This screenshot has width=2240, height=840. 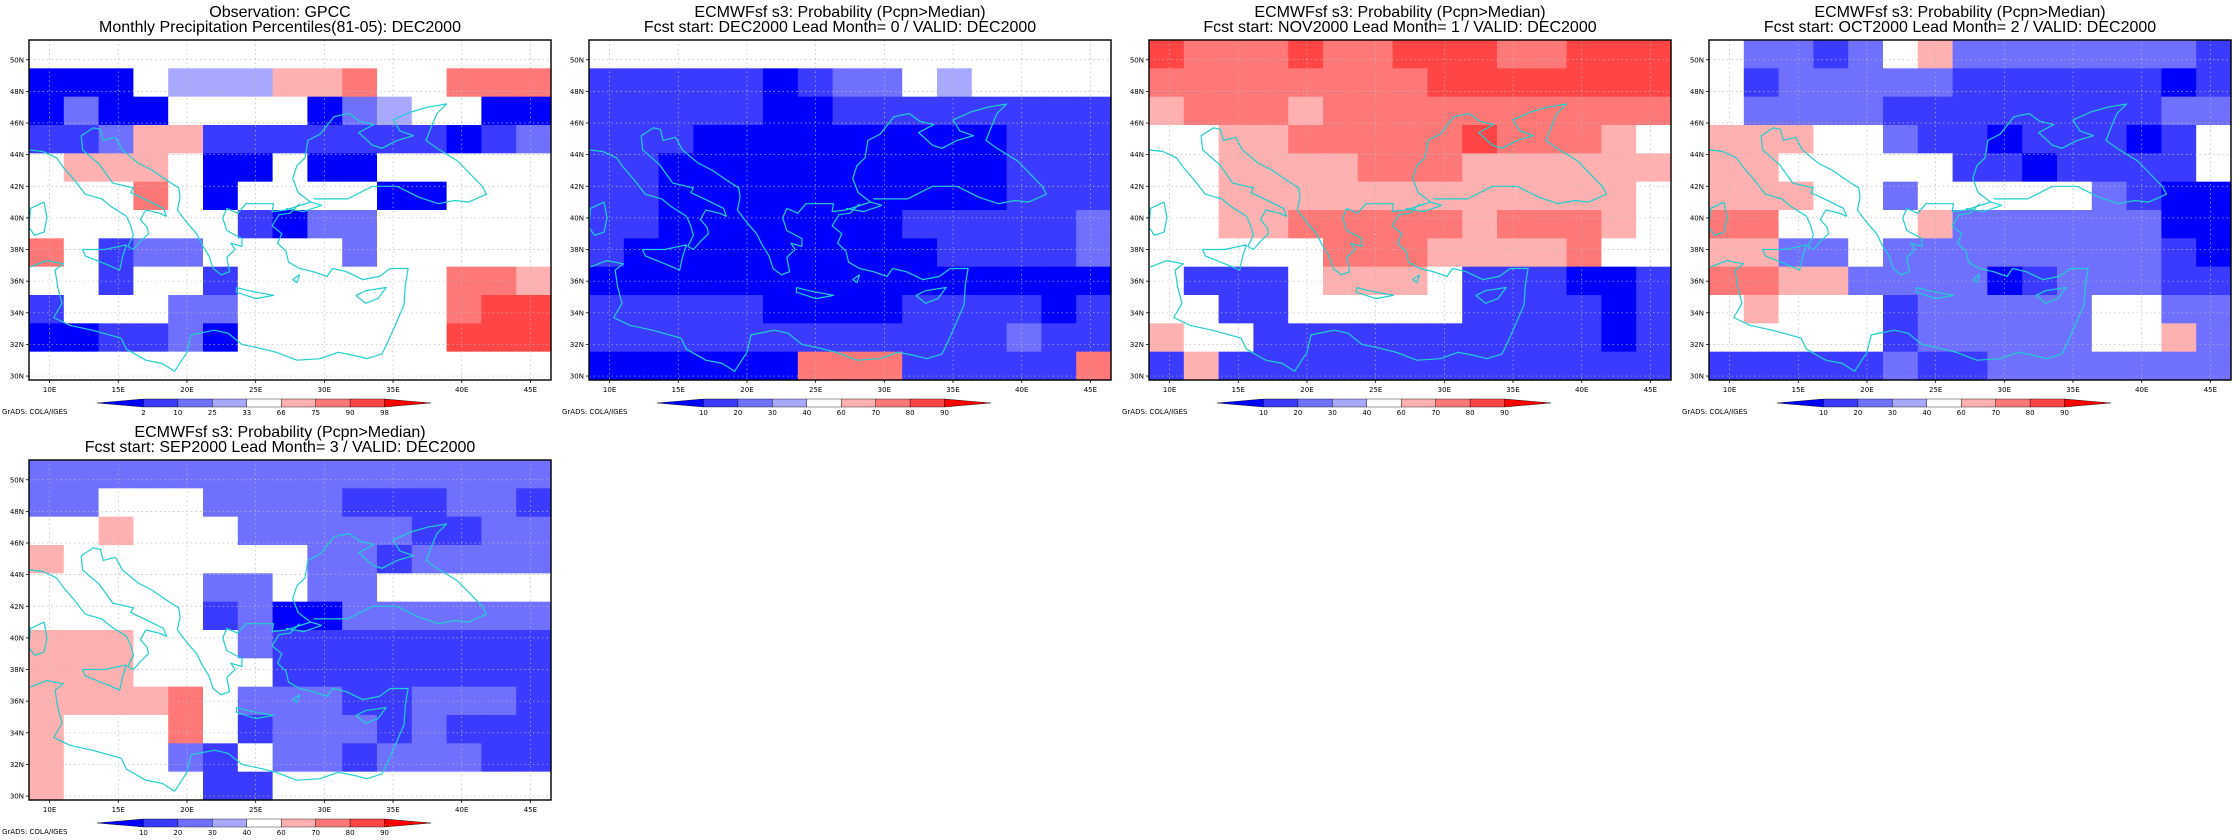 I want to click on colorbar-label: 30, so click(x=1892, y=413).